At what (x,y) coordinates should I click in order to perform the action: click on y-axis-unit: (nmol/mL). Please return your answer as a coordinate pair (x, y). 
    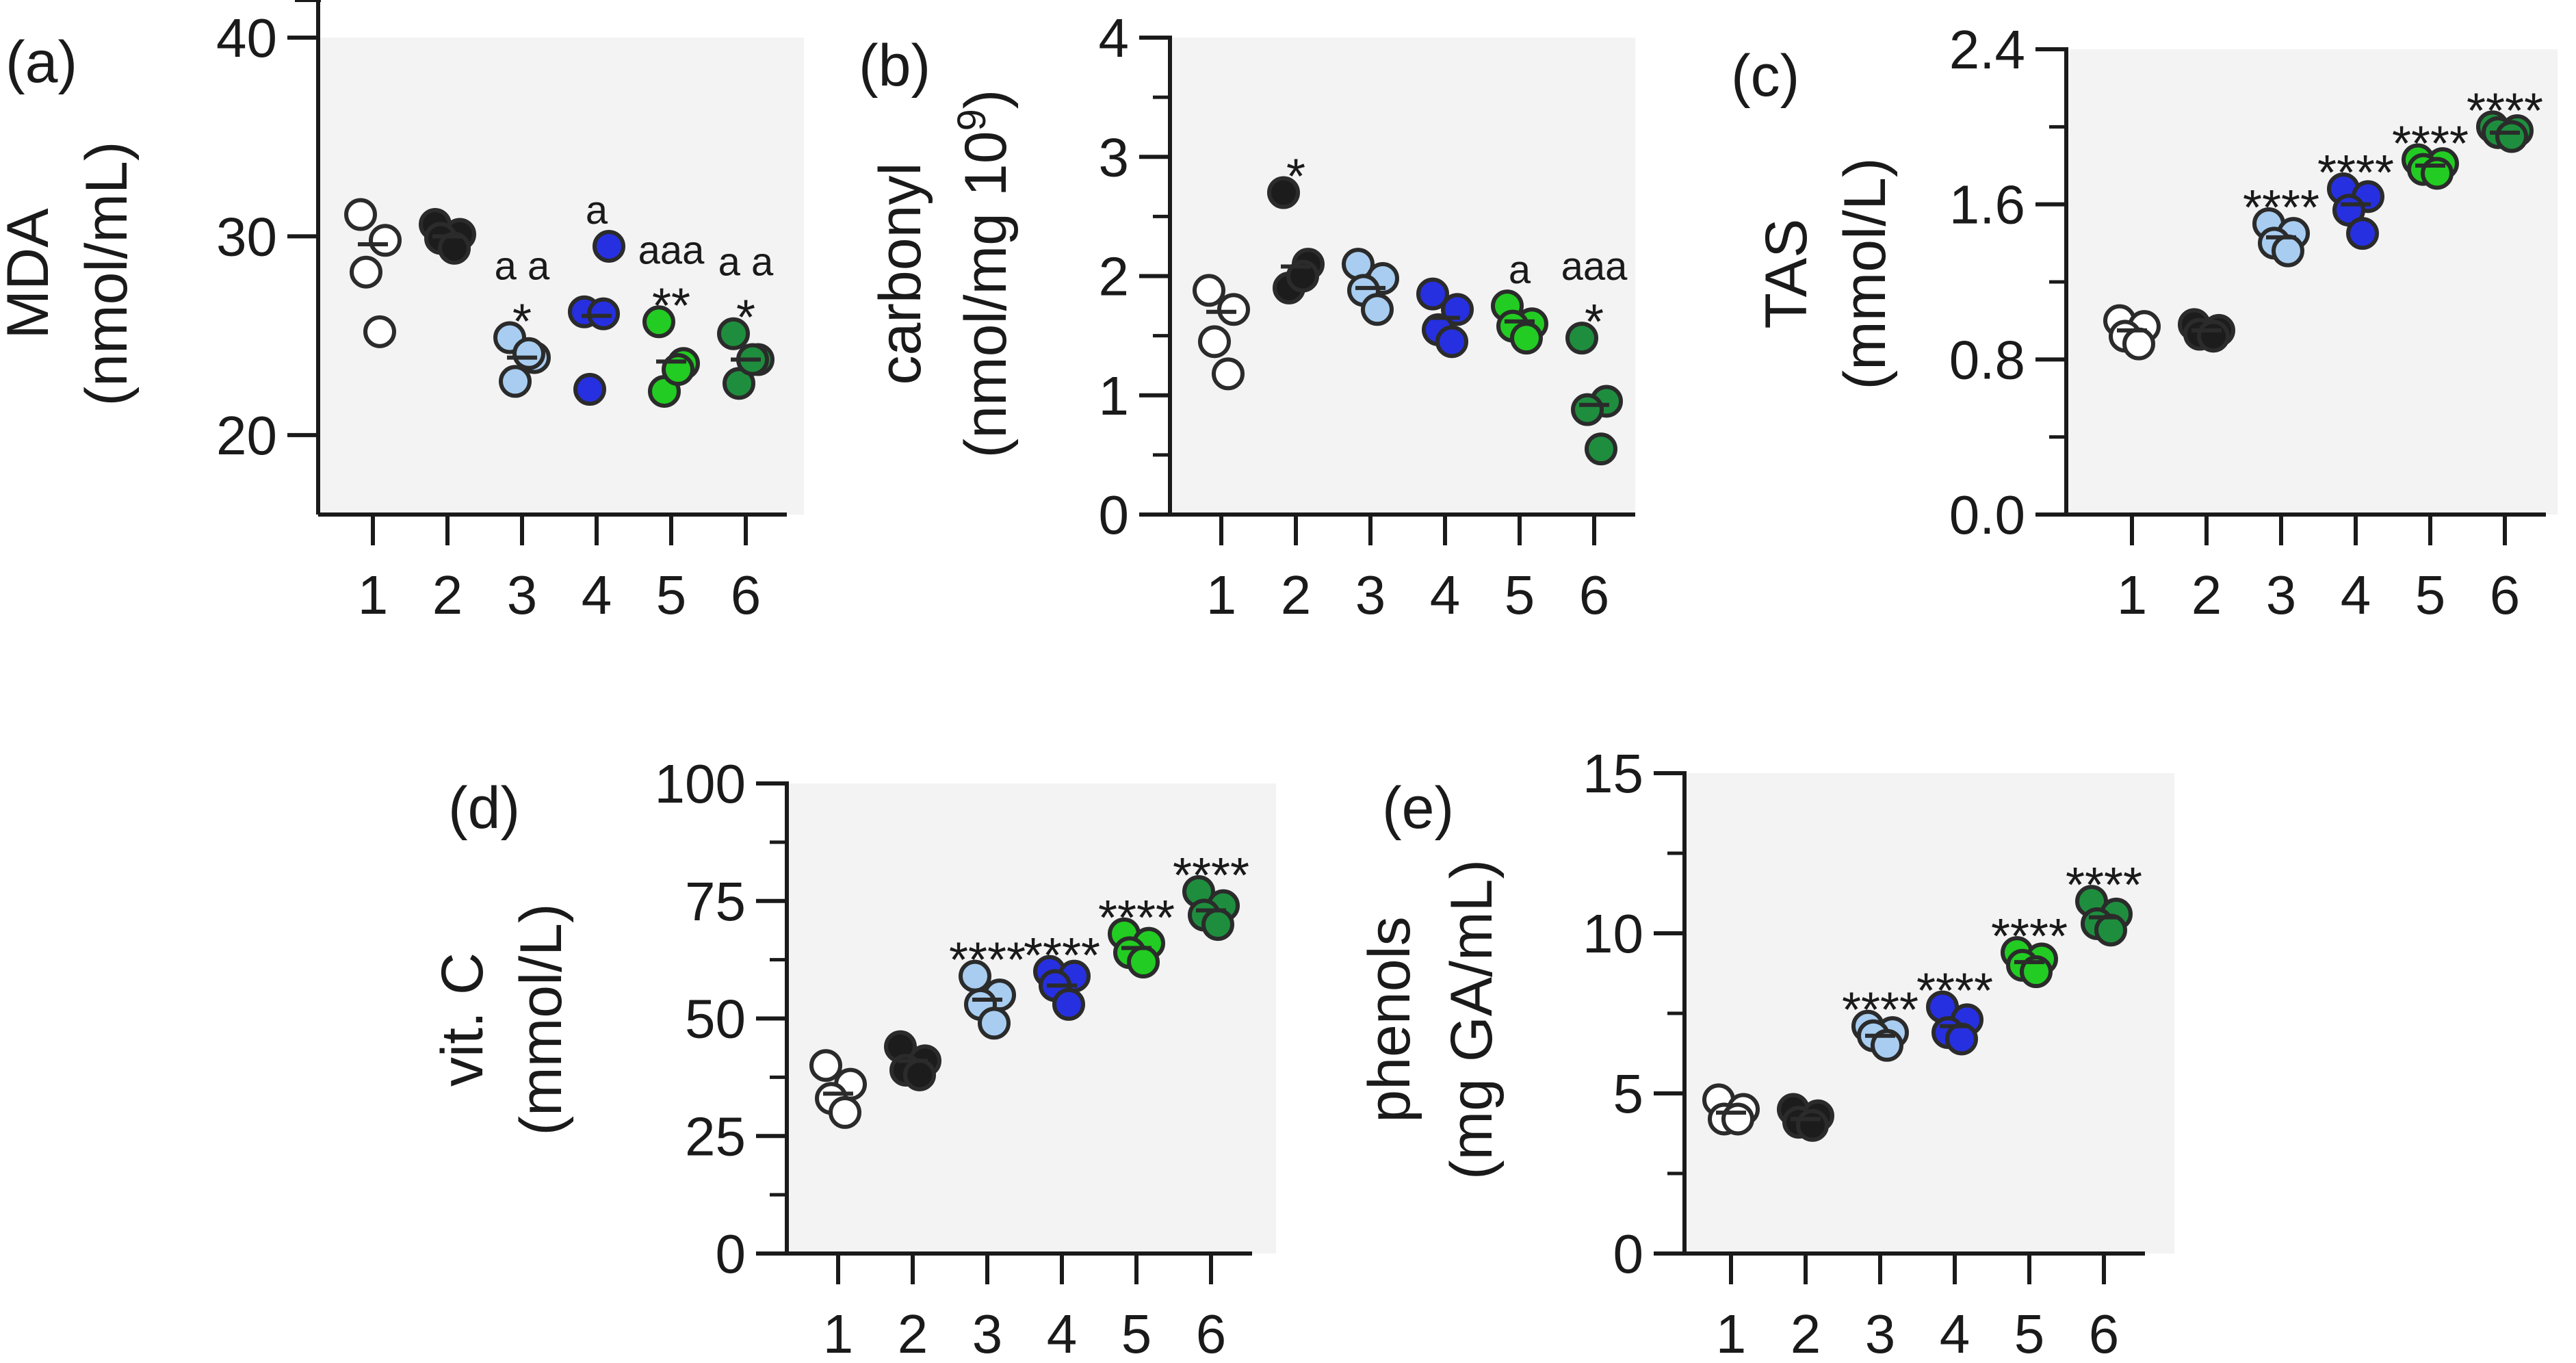
    Looking at the image, I should click on (107, 273).